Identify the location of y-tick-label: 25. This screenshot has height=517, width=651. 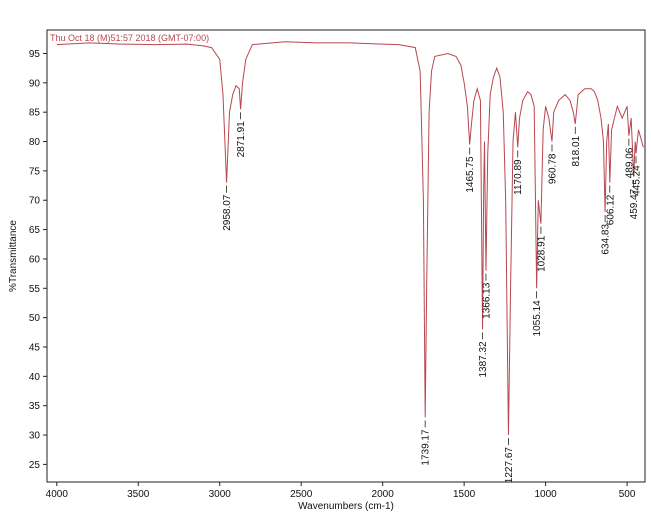
(35, 465).